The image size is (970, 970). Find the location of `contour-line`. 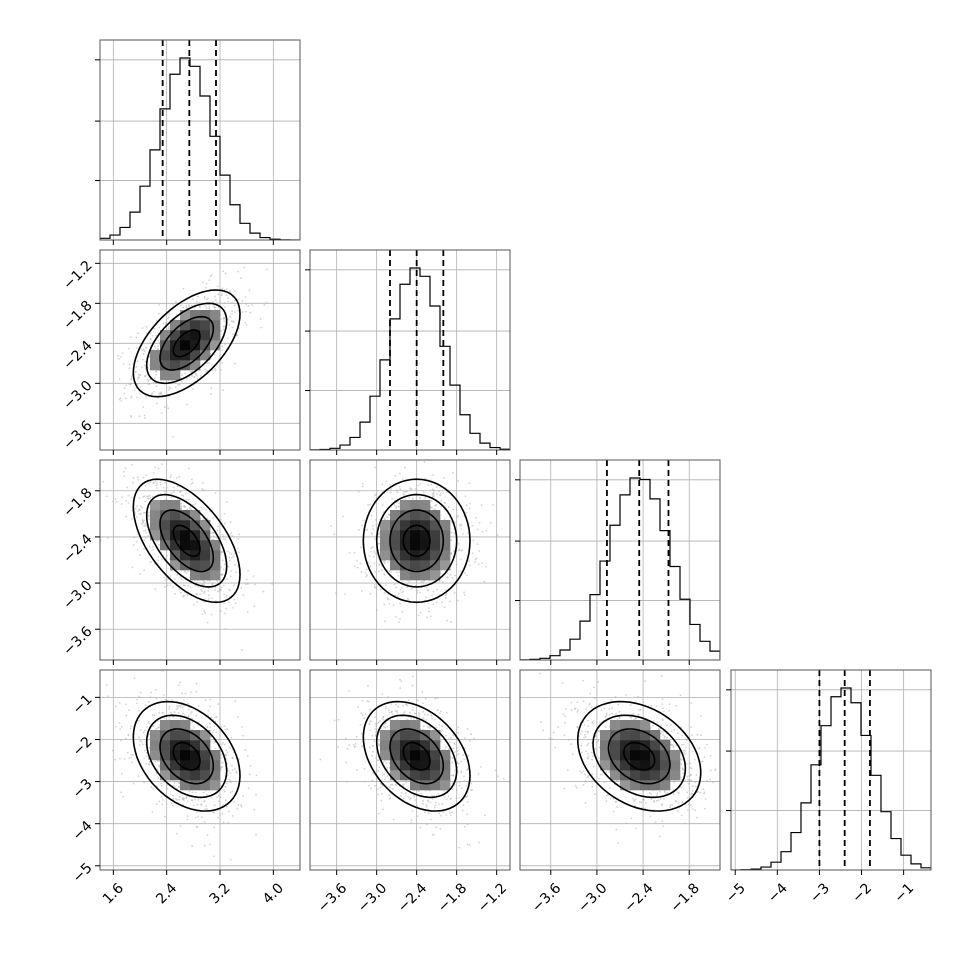

contour-line is located at coordinates (186, 540).